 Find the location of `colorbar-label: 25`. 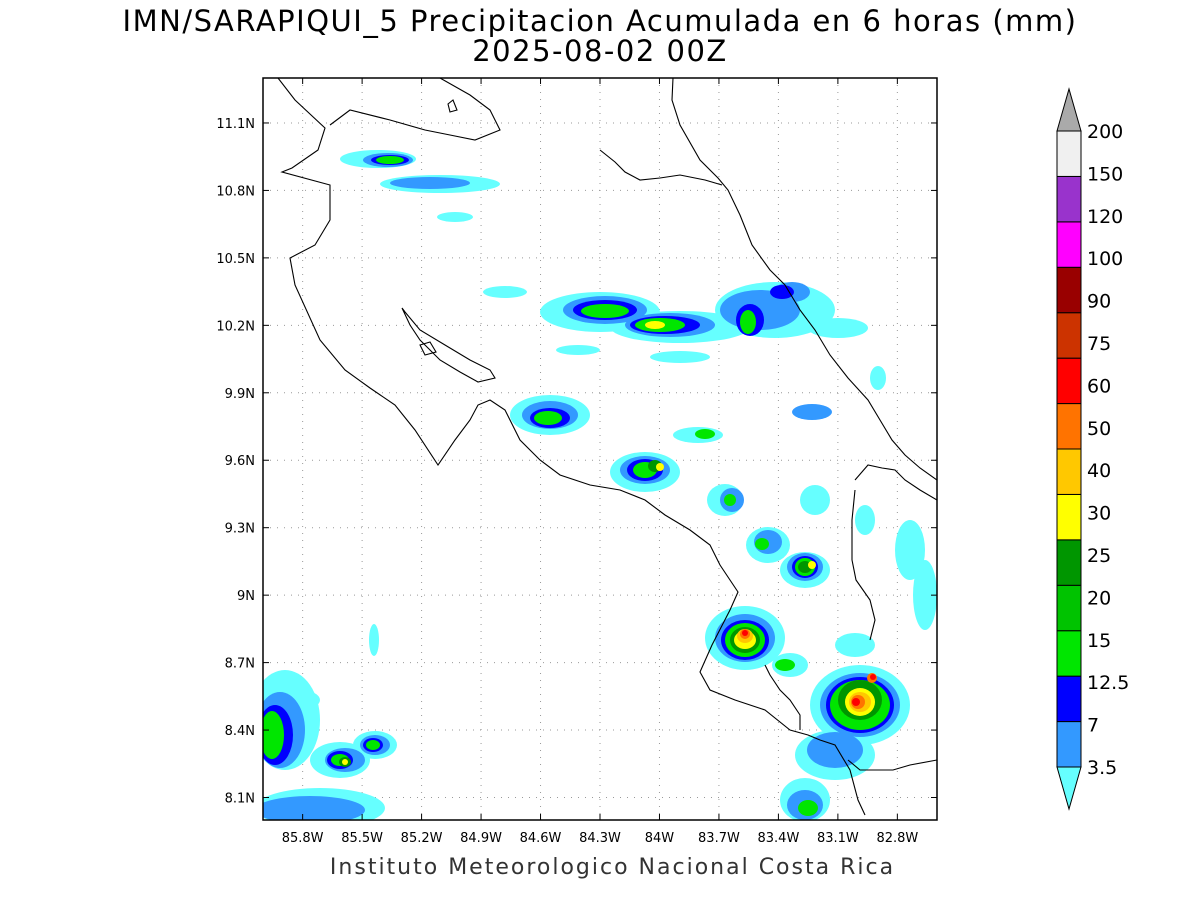

colorbar-label: 25 is located at coordinates (1099, 556).